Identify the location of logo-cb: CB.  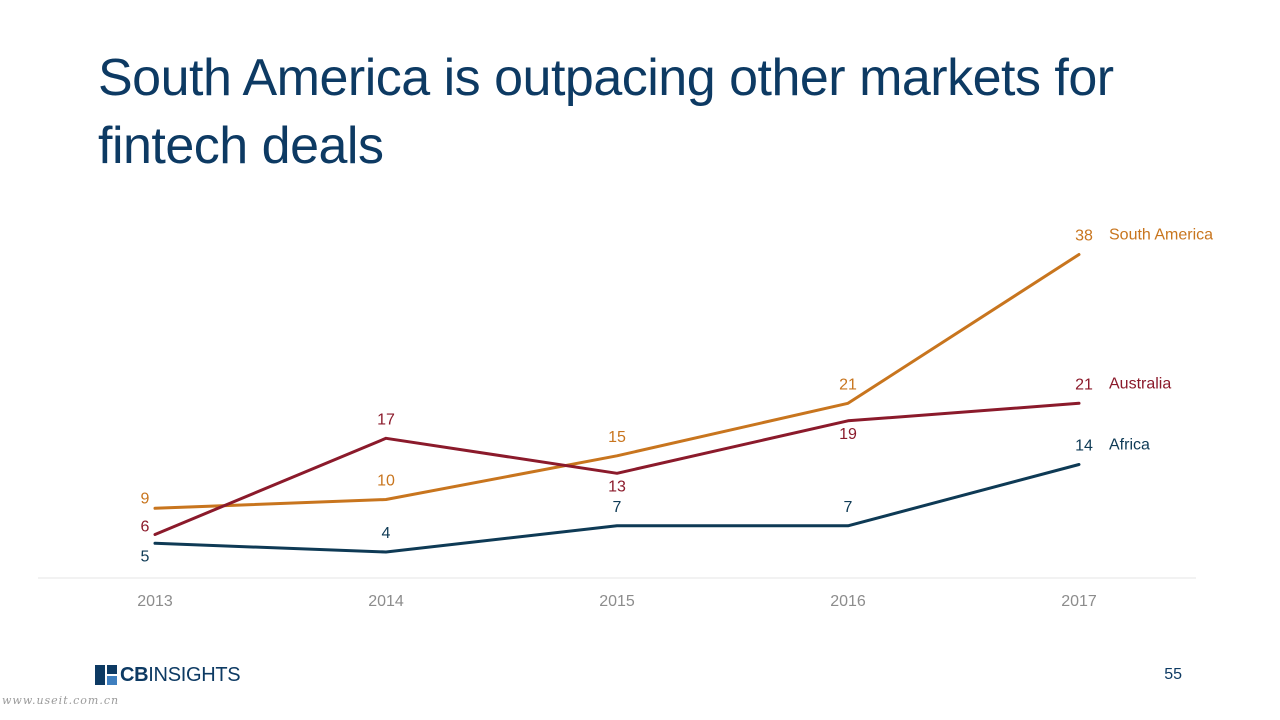
(134, 674).